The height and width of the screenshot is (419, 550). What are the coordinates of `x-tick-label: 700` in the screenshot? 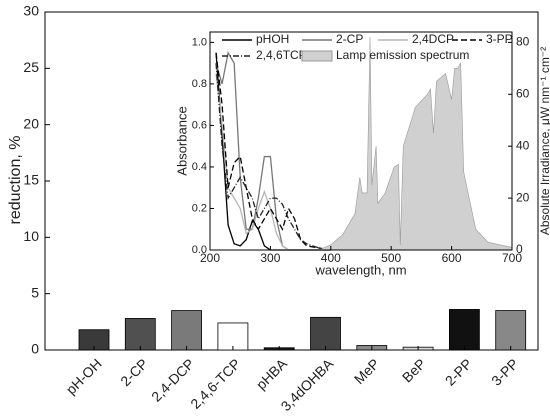 It's located at (512, 258).